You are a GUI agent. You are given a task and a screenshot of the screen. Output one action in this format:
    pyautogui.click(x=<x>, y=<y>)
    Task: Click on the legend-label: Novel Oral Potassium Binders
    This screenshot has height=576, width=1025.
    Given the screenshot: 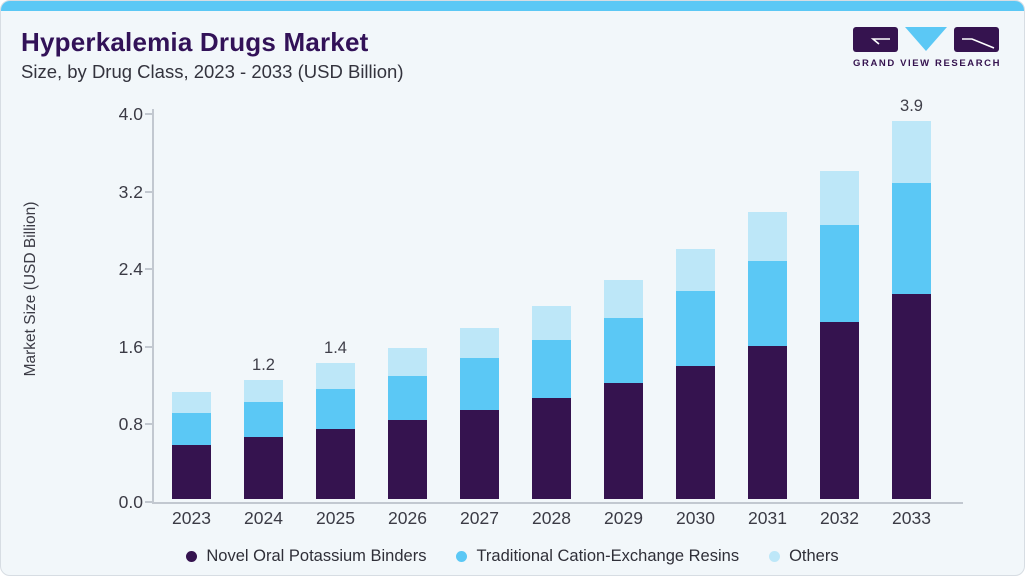 What is the action you would take?
    pyautogui.click(x=316, y=556)
    